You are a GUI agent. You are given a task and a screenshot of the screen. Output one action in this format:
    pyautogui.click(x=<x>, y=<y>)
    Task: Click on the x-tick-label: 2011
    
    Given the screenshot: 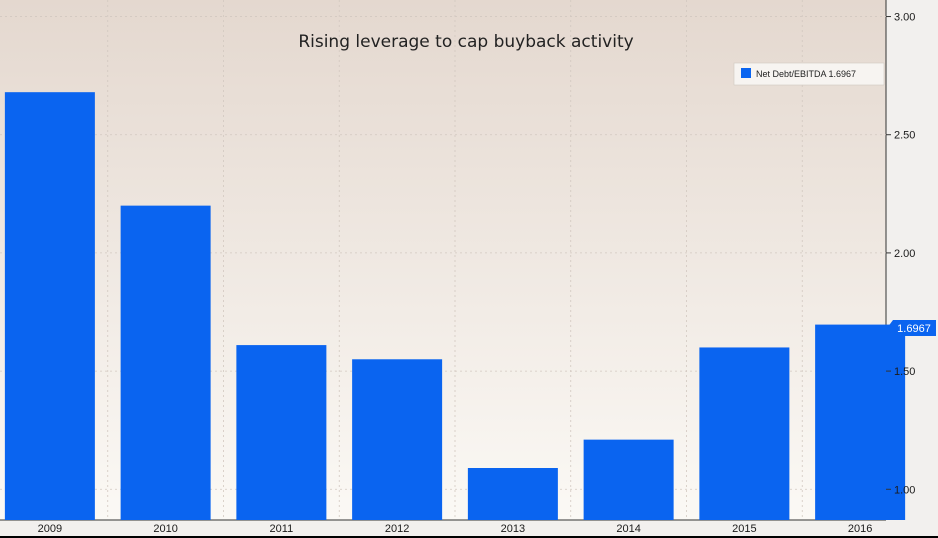 What is the action you would take?
    pyautogui.click(x=282, y=529)
    